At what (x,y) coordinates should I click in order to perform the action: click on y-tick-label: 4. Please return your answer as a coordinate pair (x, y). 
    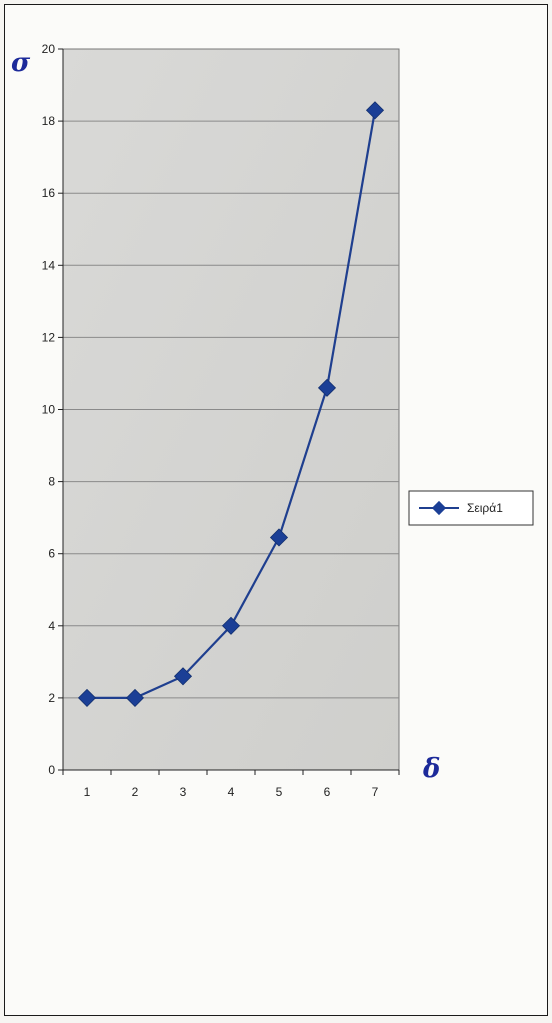
    Looking at the image, I should click on (51, 626).